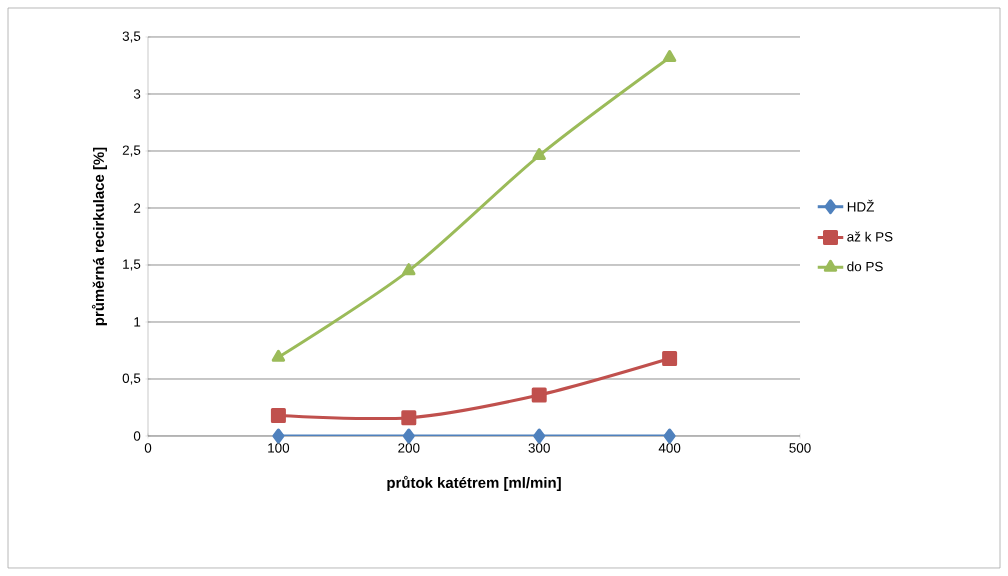 This screenshot has height=576, width=1008. Describe the element at coordinates (800, 448) in the screenshot. I see `x-tick-label: 500` at that location.